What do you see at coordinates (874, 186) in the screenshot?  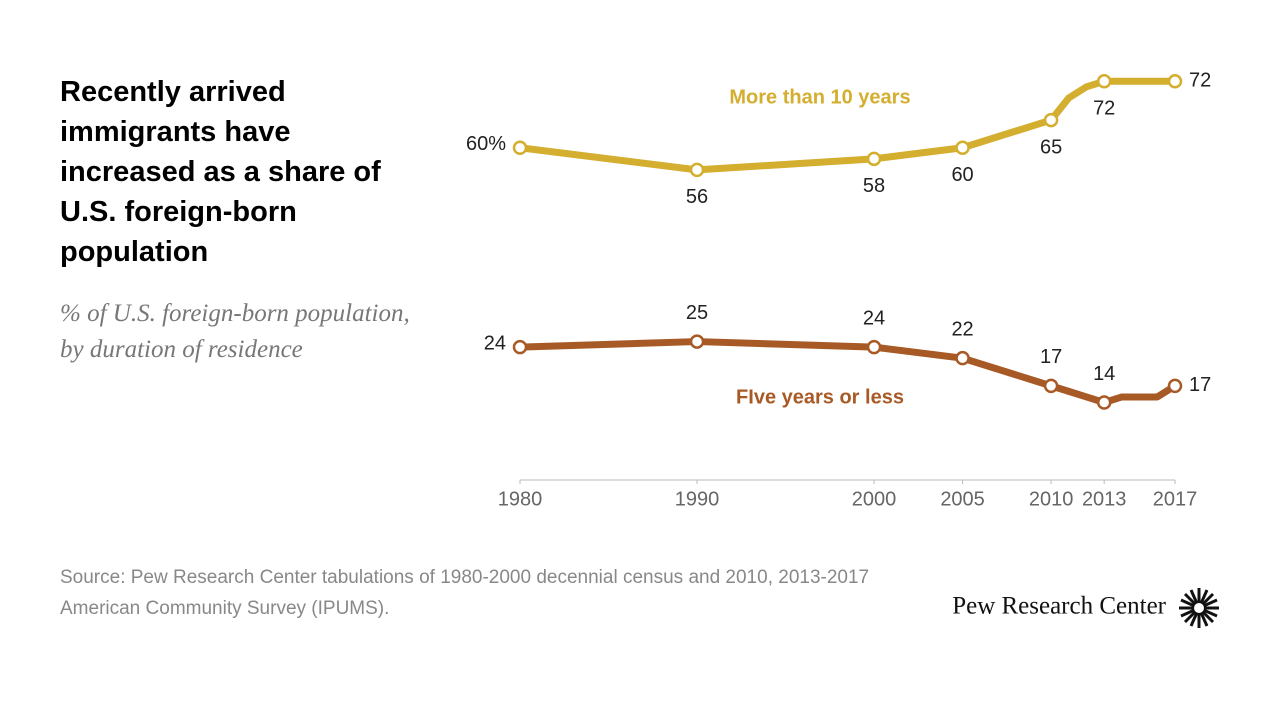 I see `value-label: 58` at bounding box center [874, 186].